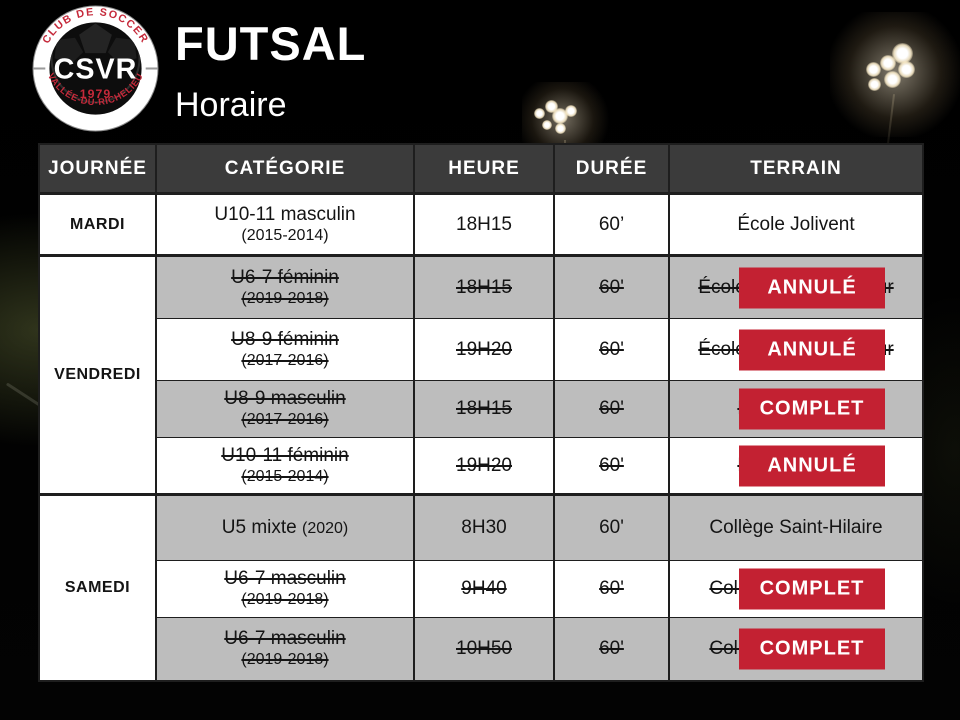  I want to click on category-name: U5 mixte, so click(261, 527).